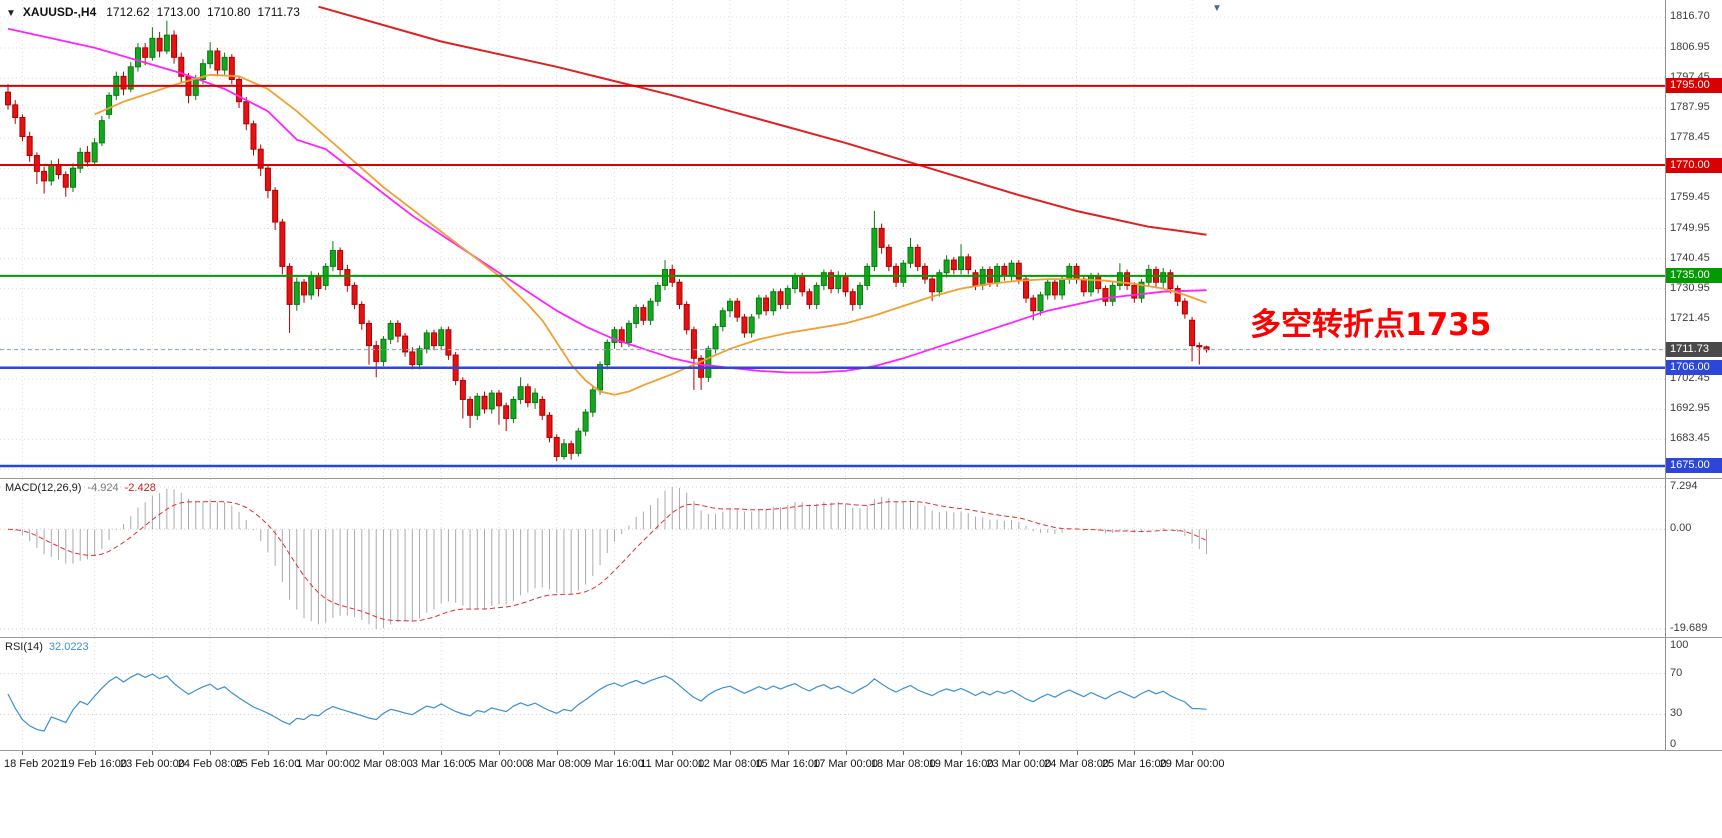 The width and height of the screenshot is (1722, 838). What do you see at coordinates (1690, 197) in the screenshot?
I see `price-axis-label: 1759.45` at bounding box center [1690, 197].